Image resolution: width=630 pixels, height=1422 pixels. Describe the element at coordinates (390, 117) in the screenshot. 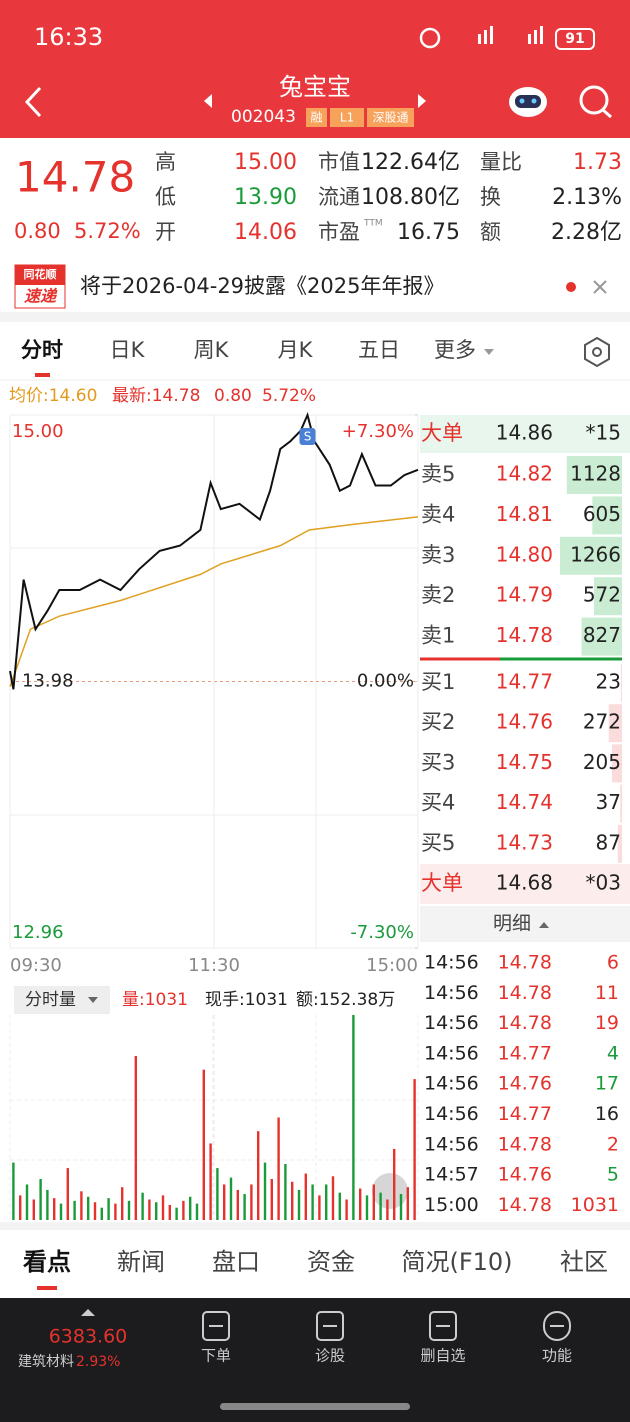

I see `tag-bg` at that location.